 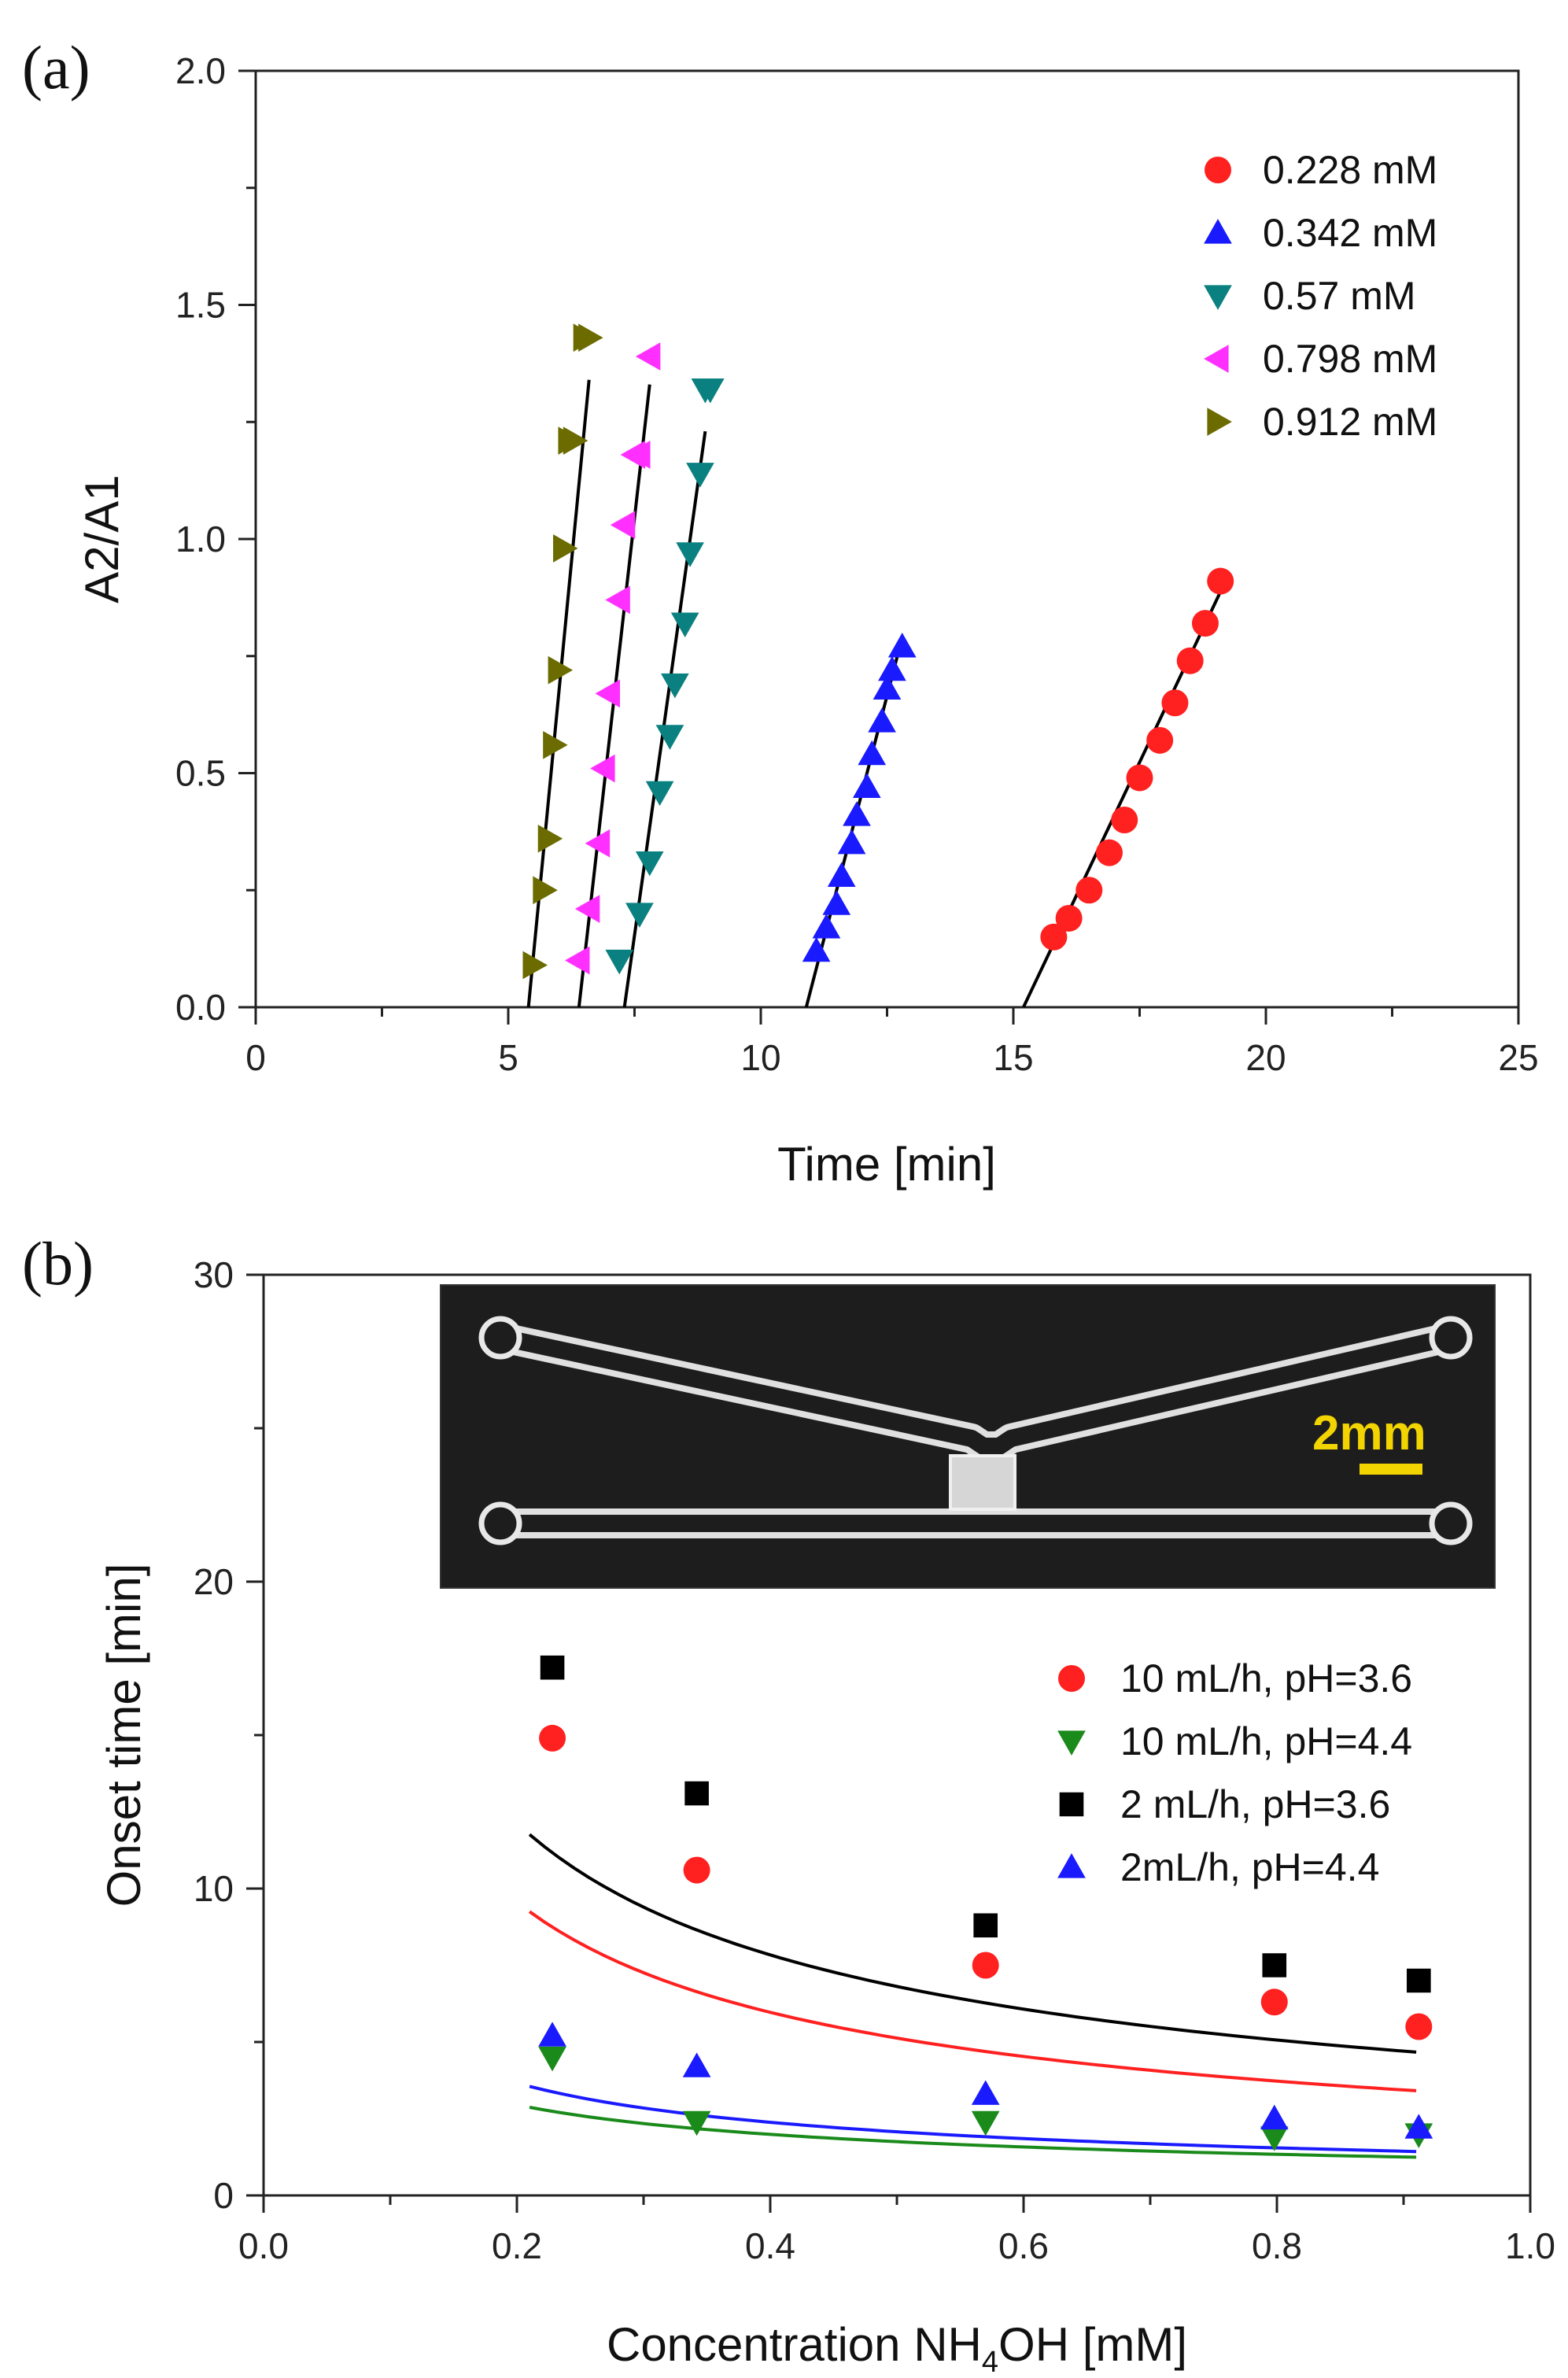 I want to click on panel-a-y-tick-label: 0.0, so click(x=200, y=1007).